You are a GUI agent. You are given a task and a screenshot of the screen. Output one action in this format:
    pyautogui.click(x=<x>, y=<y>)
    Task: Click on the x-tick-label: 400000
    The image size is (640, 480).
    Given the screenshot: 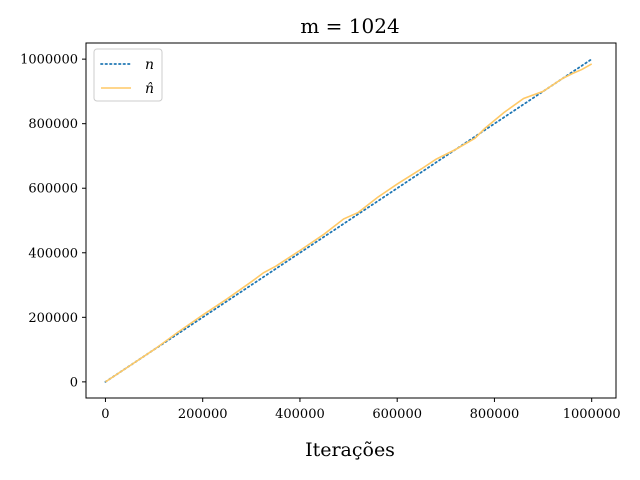 What is the action you would take?
    pyautogui.click(x=300, y=414)
    